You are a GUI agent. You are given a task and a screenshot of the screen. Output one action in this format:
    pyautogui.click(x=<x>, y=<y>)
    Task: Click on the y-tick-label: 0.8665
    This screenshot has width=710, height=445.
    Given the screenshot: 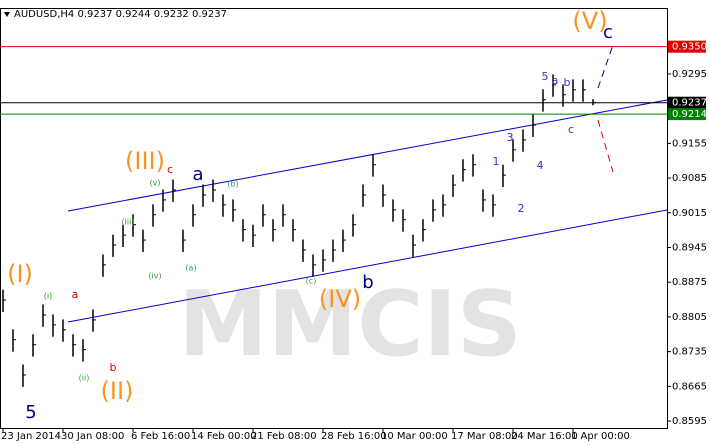 What is the action you would take?
    pyautogui.click(x=689, y=386)
    